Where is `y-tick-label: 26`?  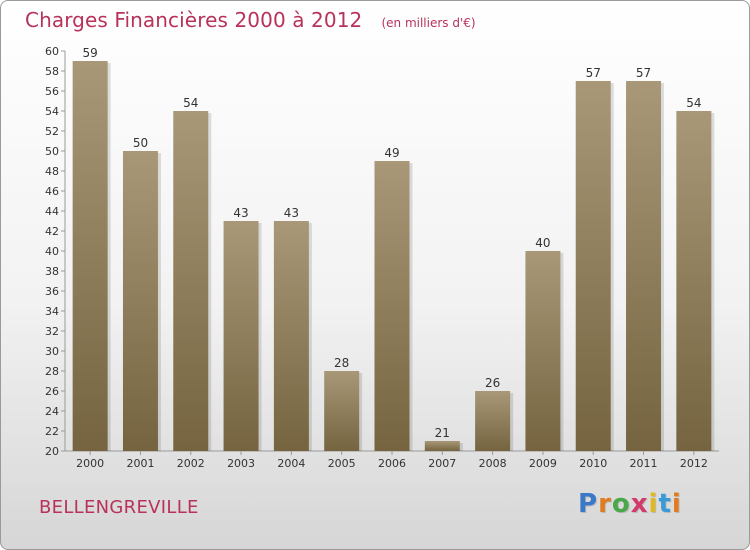
y-tick-label: 26 is located at coordinates (52, 391).